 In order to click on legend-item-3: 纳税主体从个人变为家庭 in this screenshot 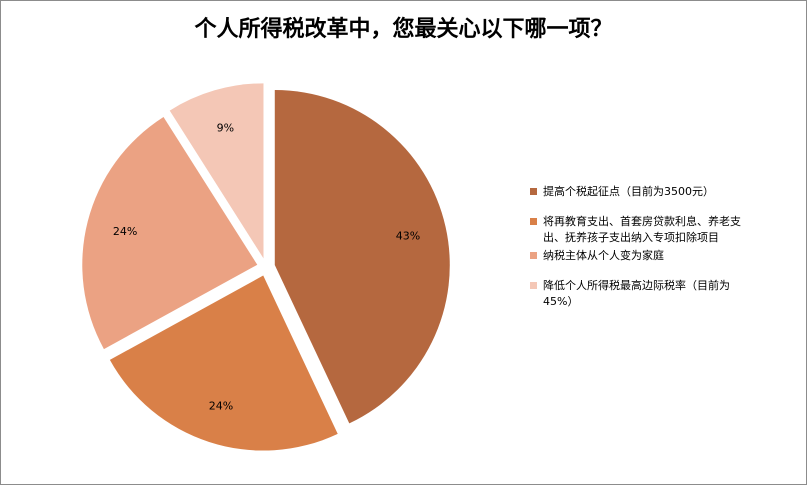, I will do `click(665, 256)`.